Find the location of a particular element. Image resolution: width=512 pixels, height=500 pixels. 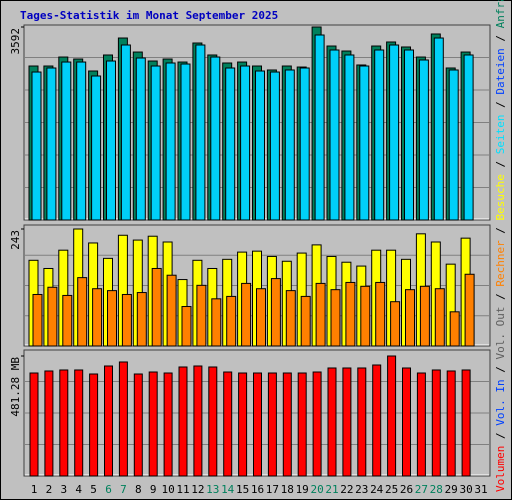

x-tick-label: 23 is located at coordinates (361, 489).